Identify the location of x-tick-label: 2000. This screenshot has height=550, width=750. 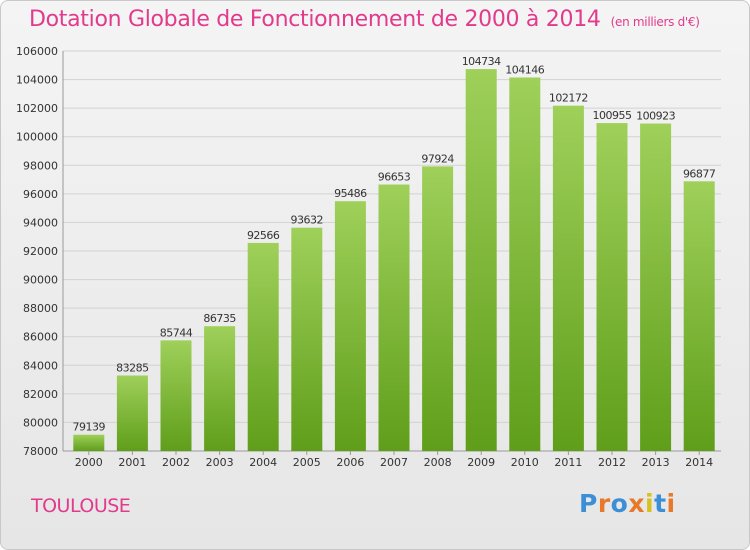
(89, 462).